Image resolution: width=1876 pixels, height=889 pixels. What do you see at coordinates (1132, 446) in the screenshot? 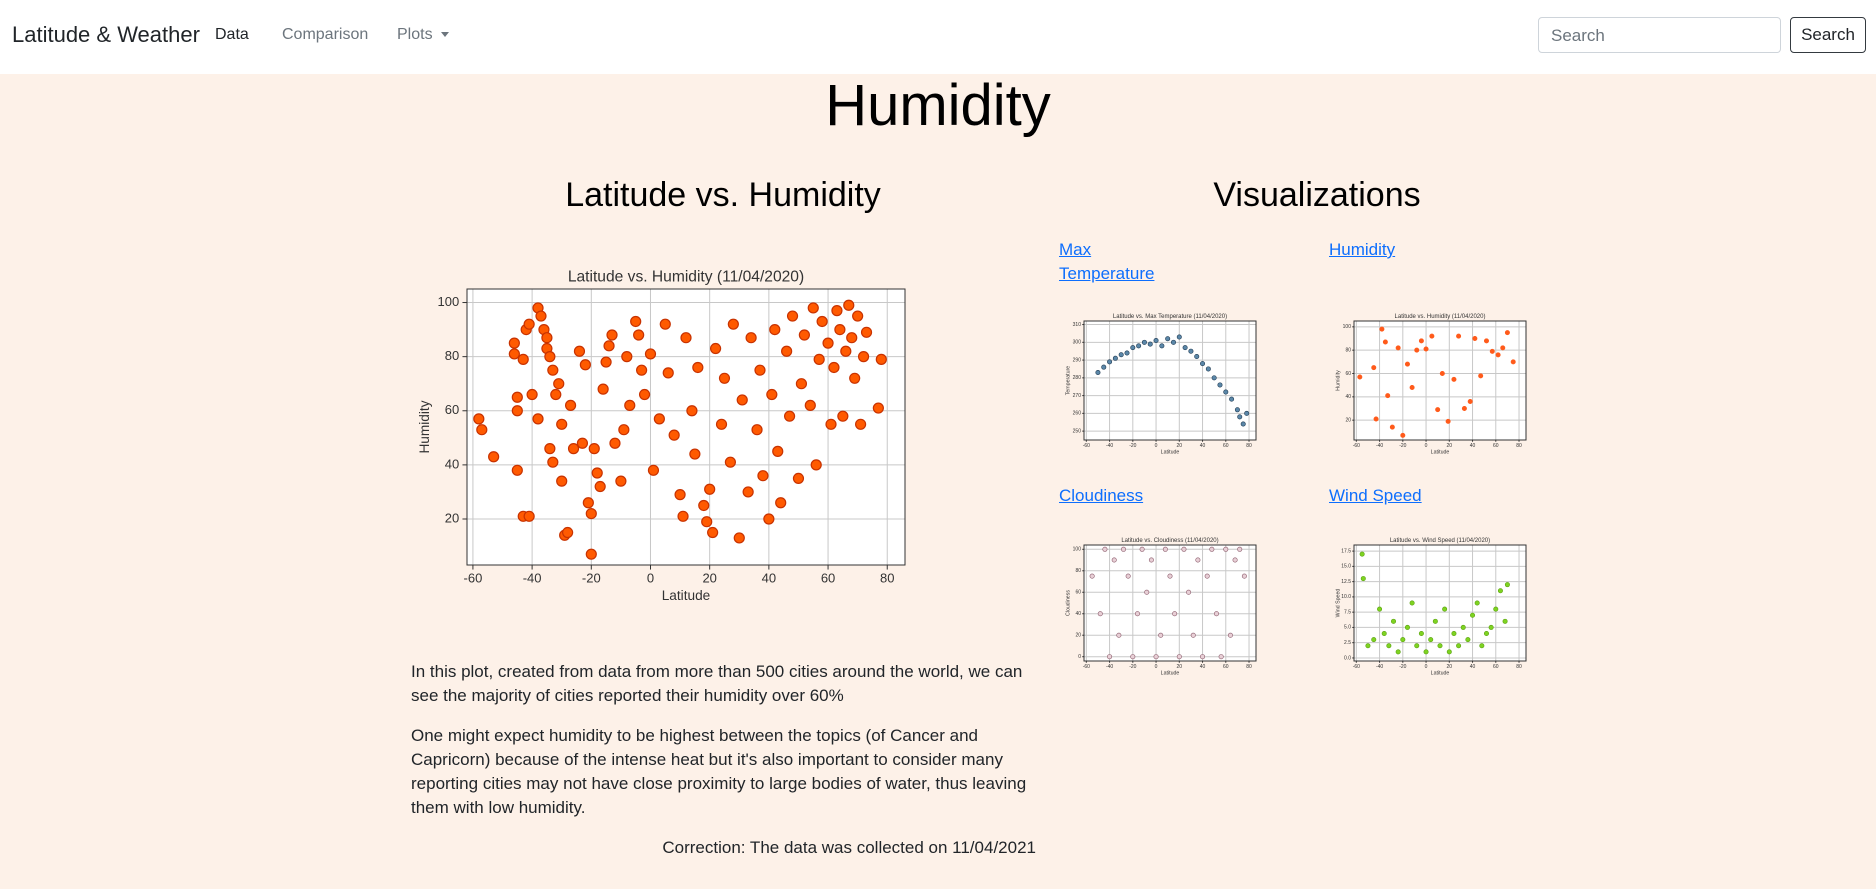
I see `x-tick-label: -20` at bounding box center [1132, 446].